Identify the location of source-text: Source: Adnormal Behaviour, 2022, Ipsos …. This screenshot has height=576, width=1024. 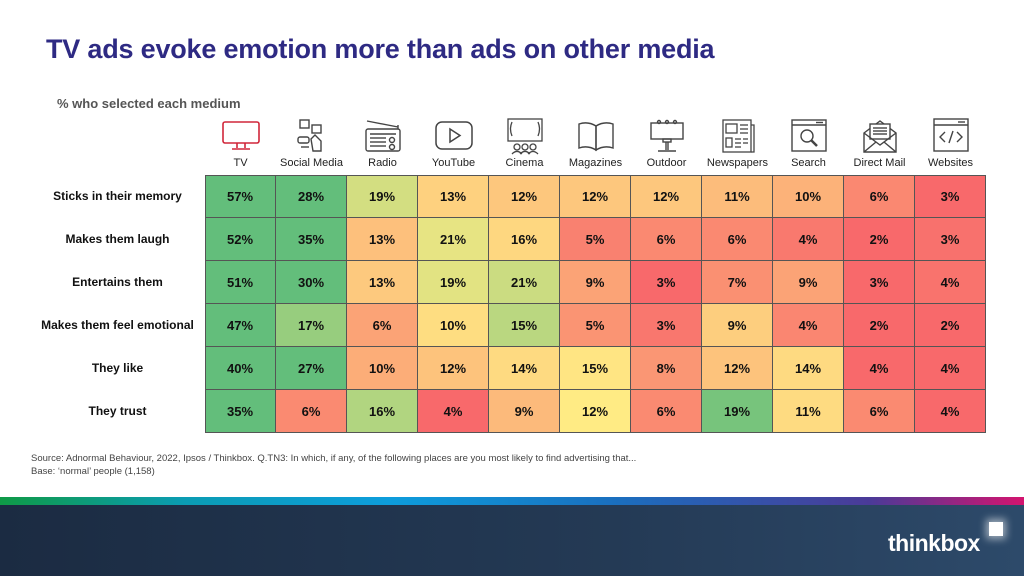
(334, 458).